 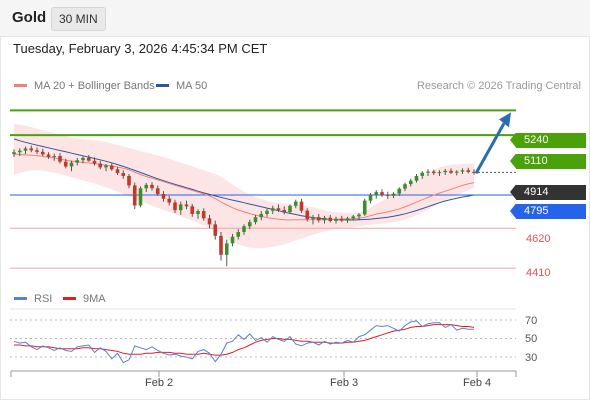 I want to click on legend-ma20: MA 20 + Bollinger Bands, so click(x=84, y=86).